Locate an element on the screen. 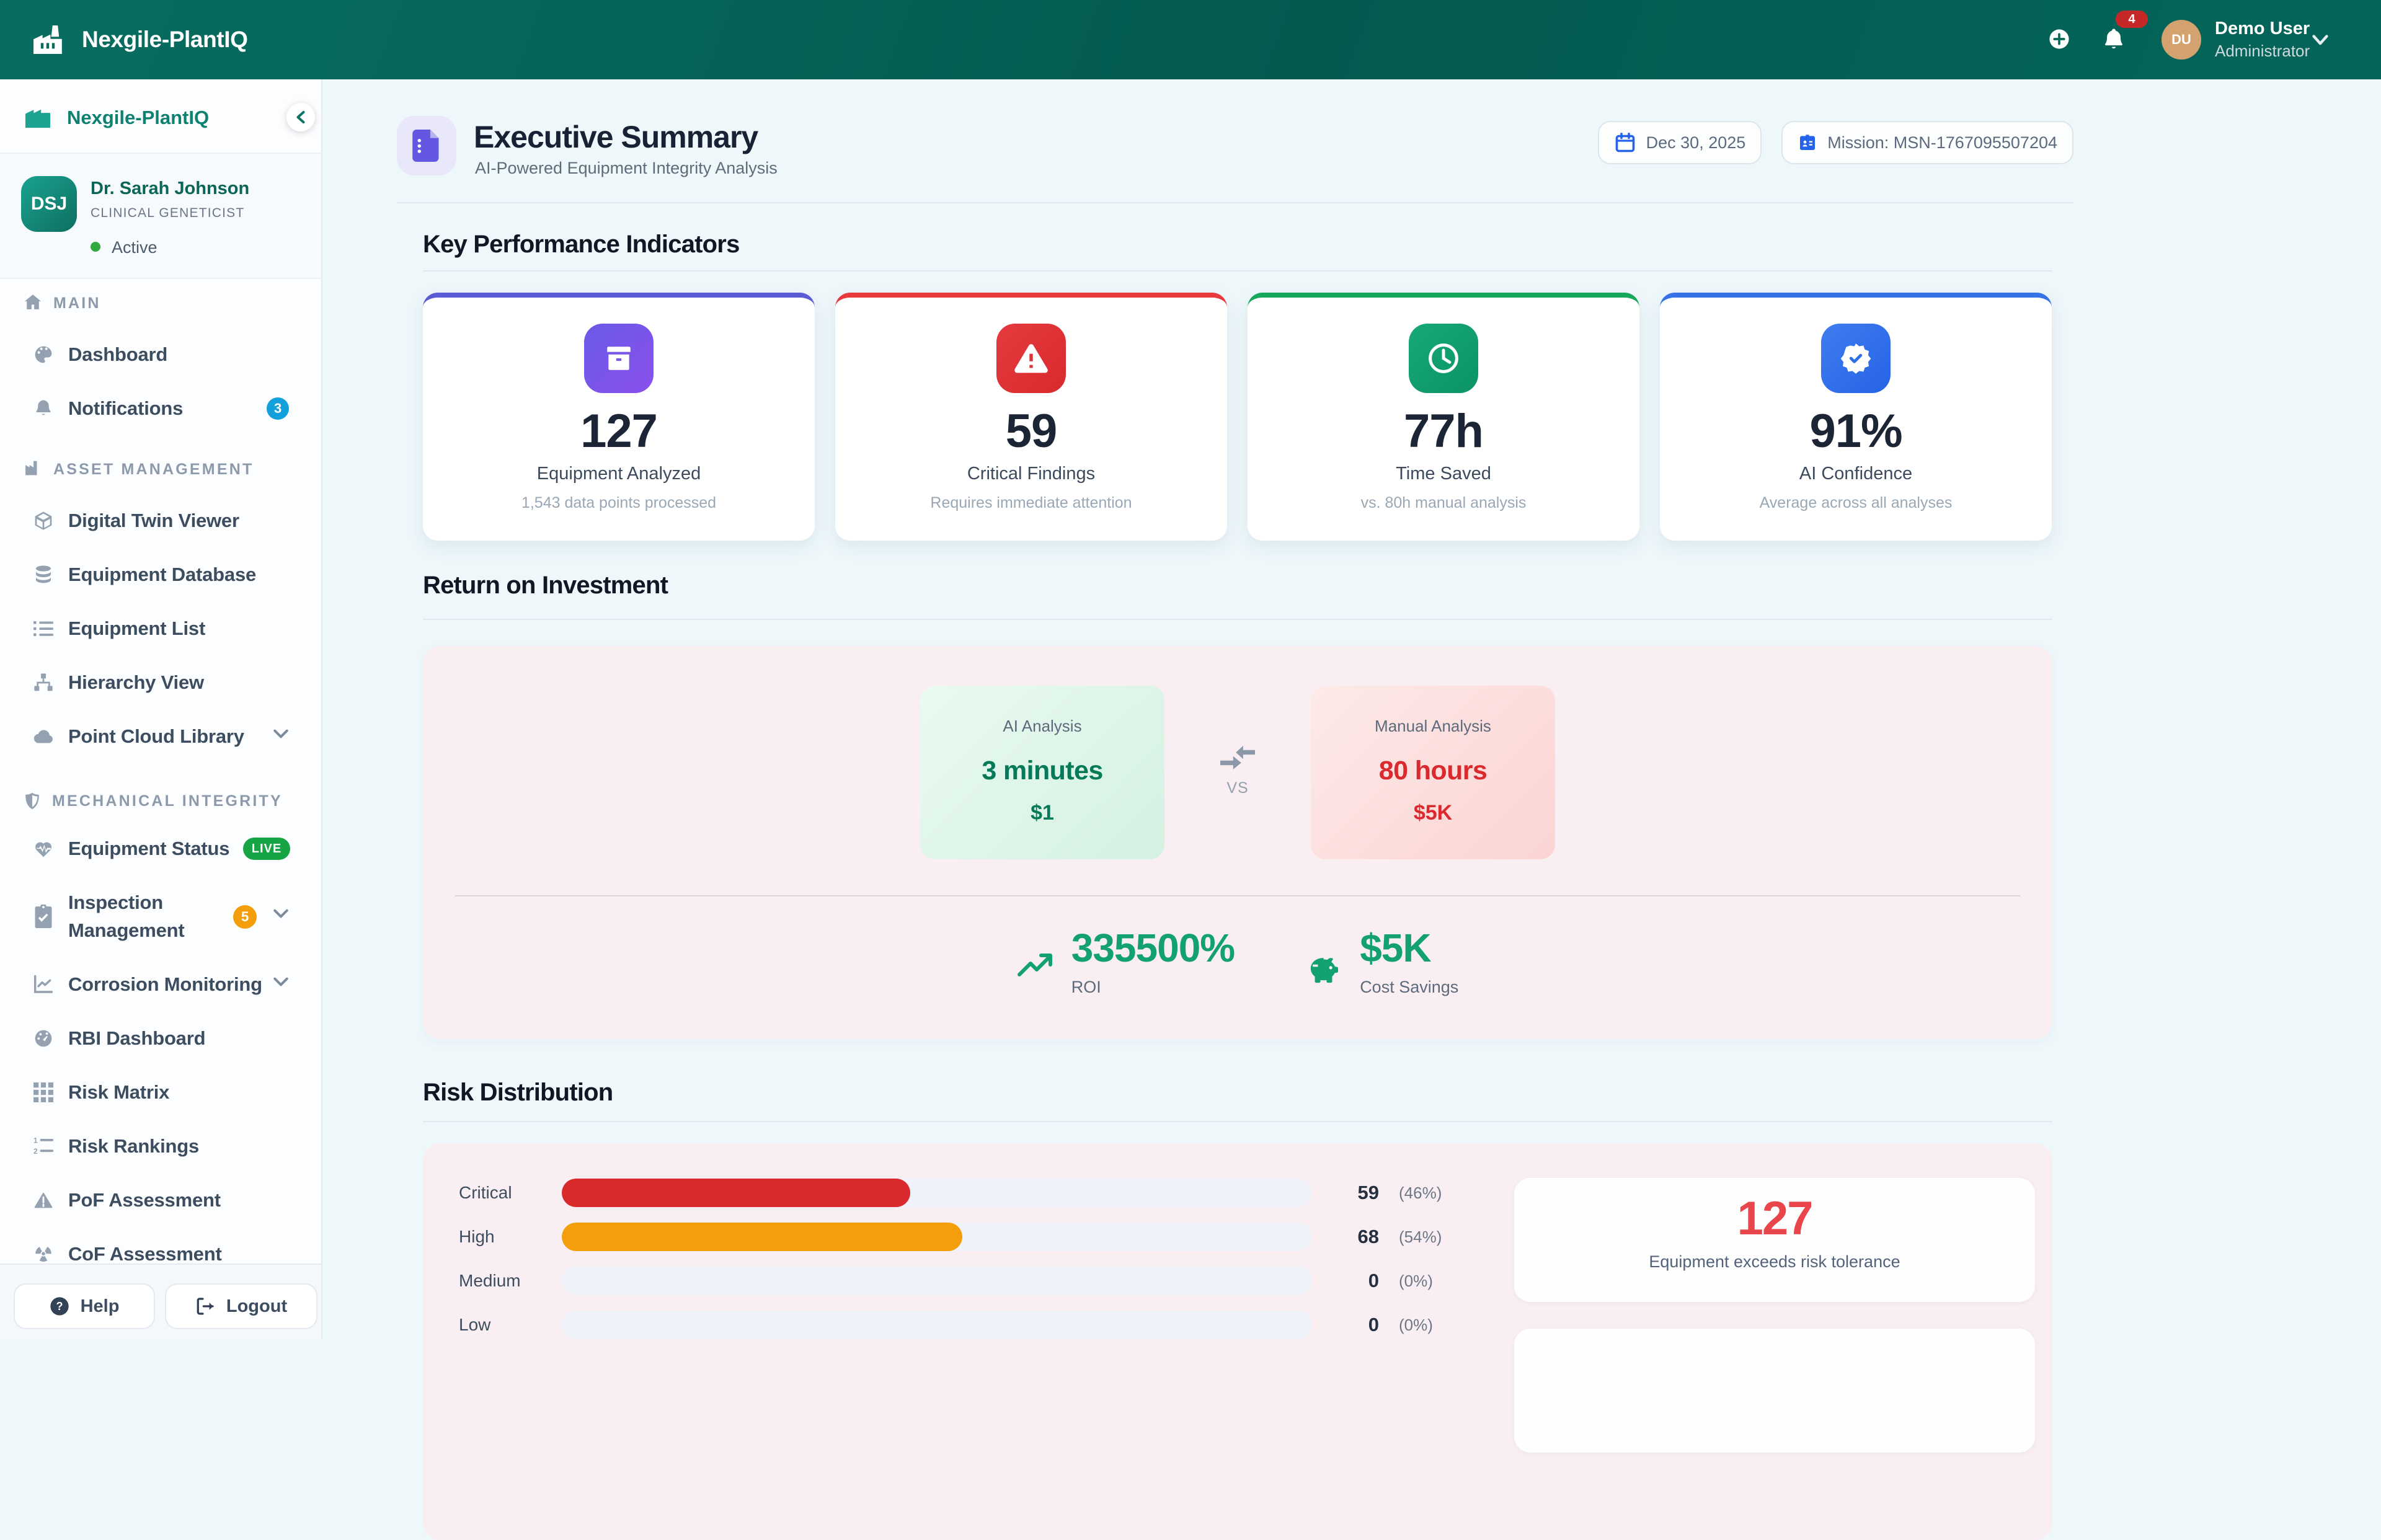 The height and width of the screenshot is (1540, 2381). svg-text: 2 is located at coordinates (35, 1151).